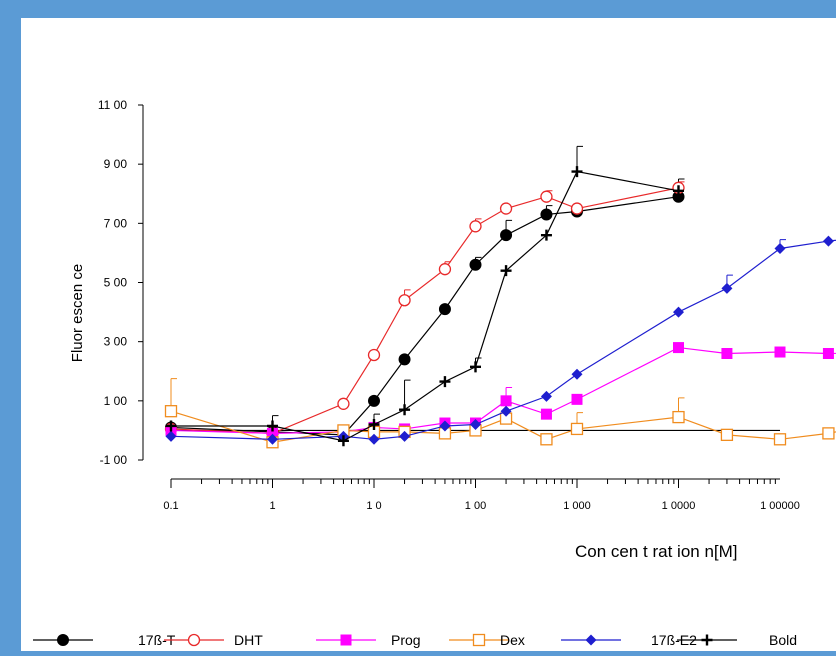 The height and width of the screenshot is (656, 836). I want to click on legend-label: Prog, so click(406, 640).